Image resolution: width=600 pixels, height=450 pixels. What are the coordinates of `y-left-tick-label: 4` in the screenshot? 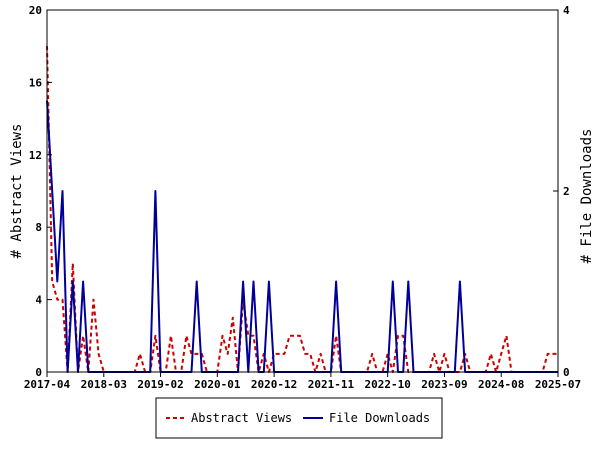 It's located at (38, 300).